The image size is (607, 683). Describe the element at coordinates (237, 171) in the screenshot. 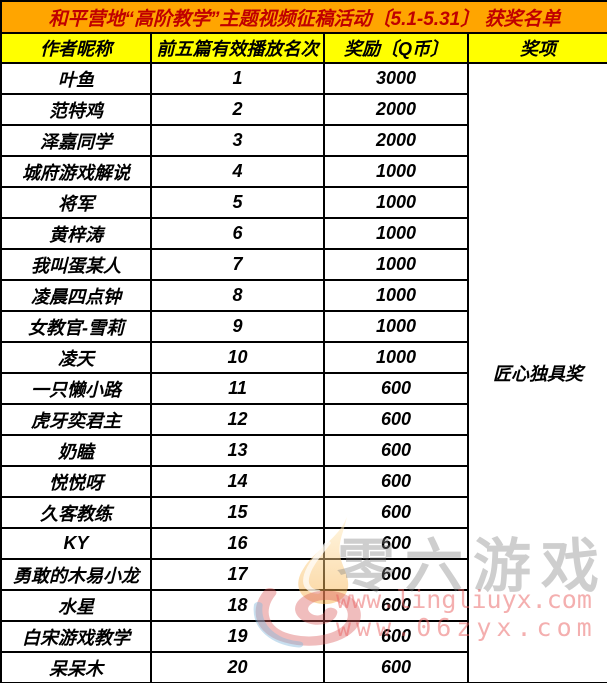

I see `cell-rank: 4` at that location.